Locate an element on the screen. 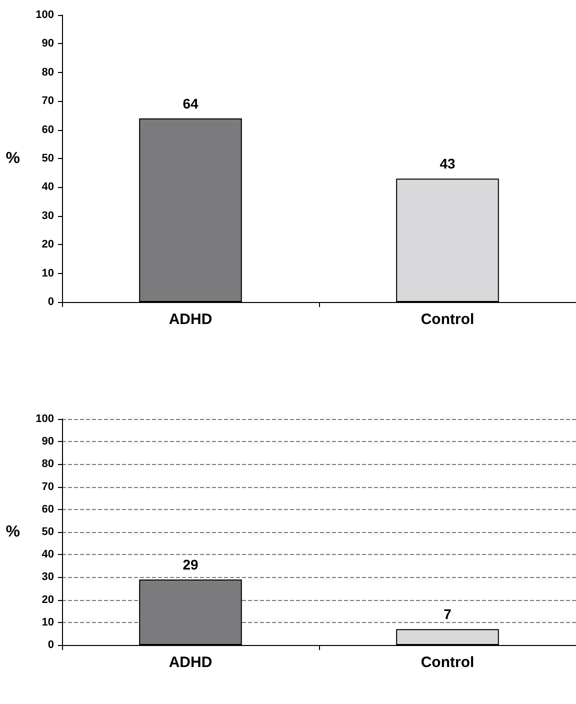 The height and width of the screenshot is (704, 576). data-label: 7 is located at coordinates (448, 614).